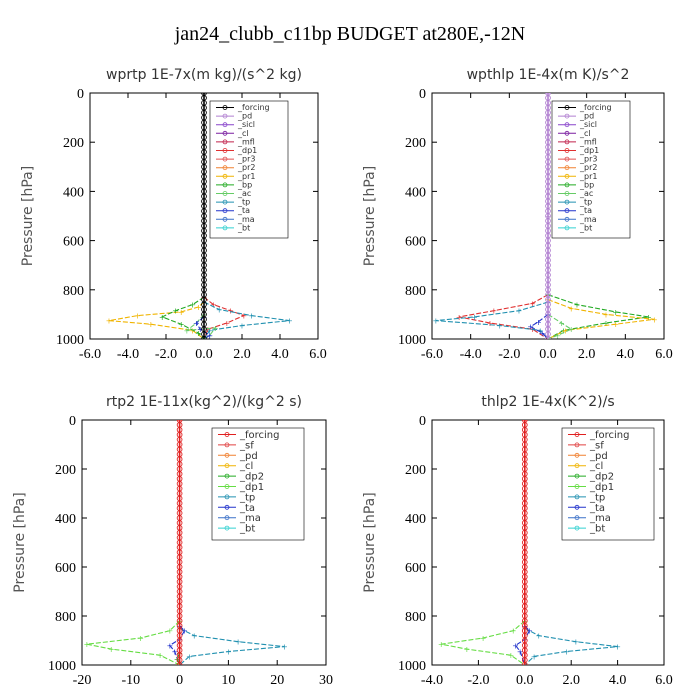  I want to click on legend-label: _pr2, so click(588, 167).